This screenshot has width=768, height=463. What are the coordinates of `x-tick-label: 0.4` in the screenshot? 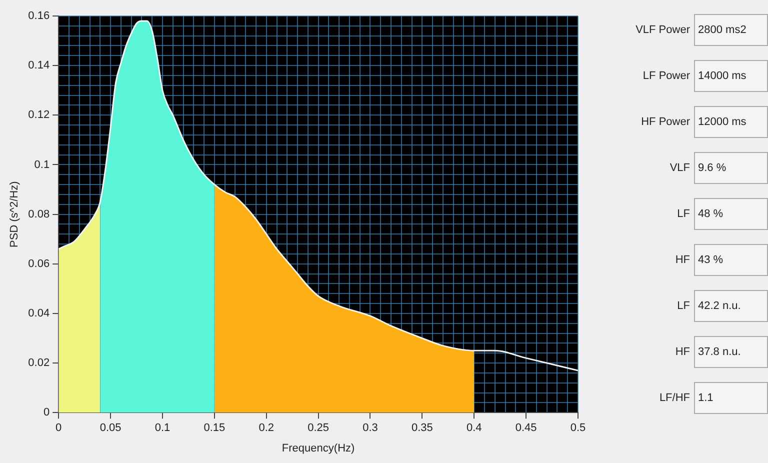 It's located at (474, 428).